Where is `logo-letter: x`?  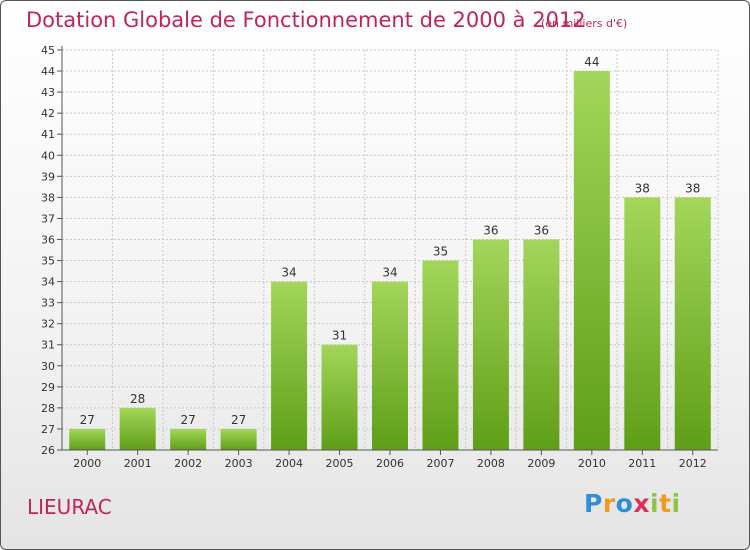
logo-letter: x is located at coordinates (641, 503).